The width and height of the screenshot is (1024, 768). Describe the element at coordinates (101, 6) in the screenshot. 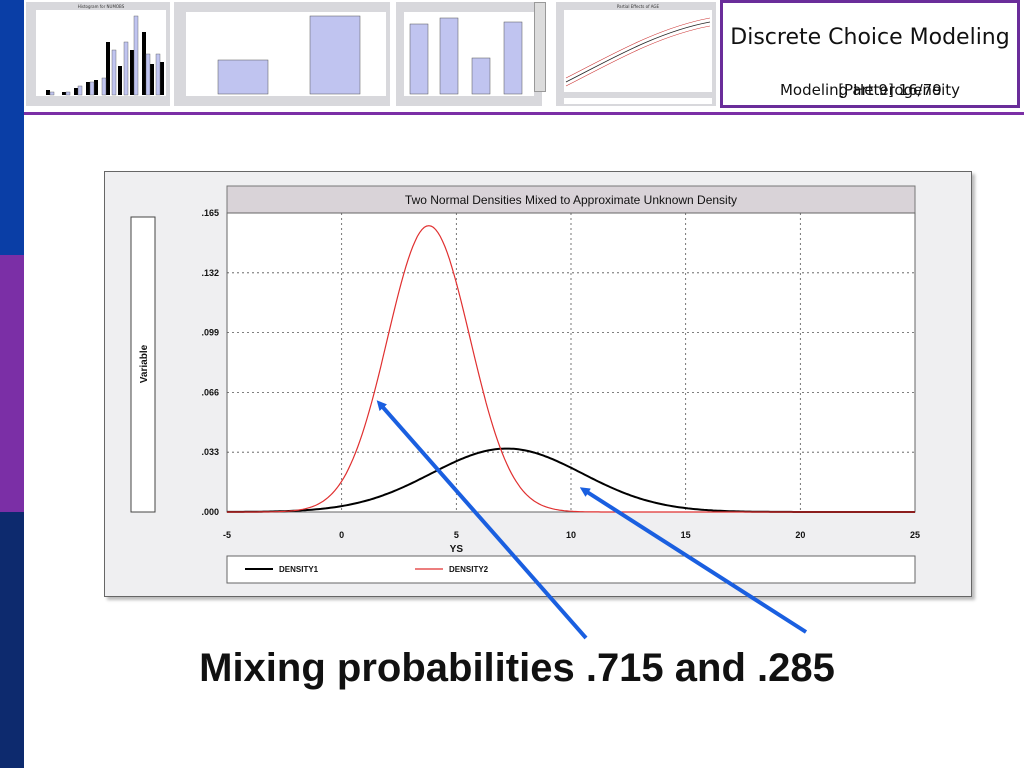

I see `thumbnail-1-title: Histogram for NUMOBS` at that location.